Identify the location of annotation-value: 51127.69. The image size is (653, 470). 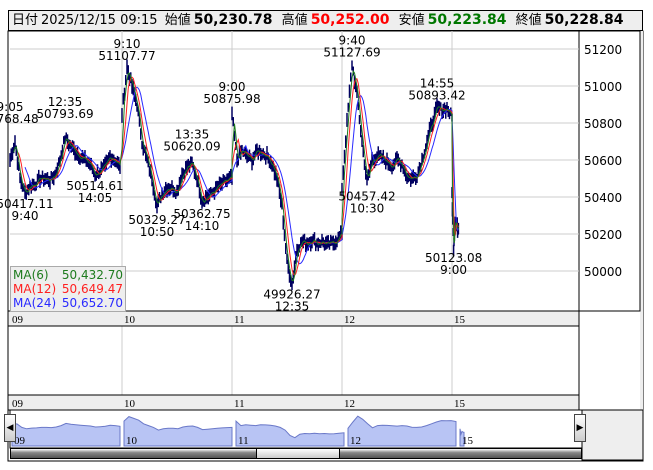
(351, 52).